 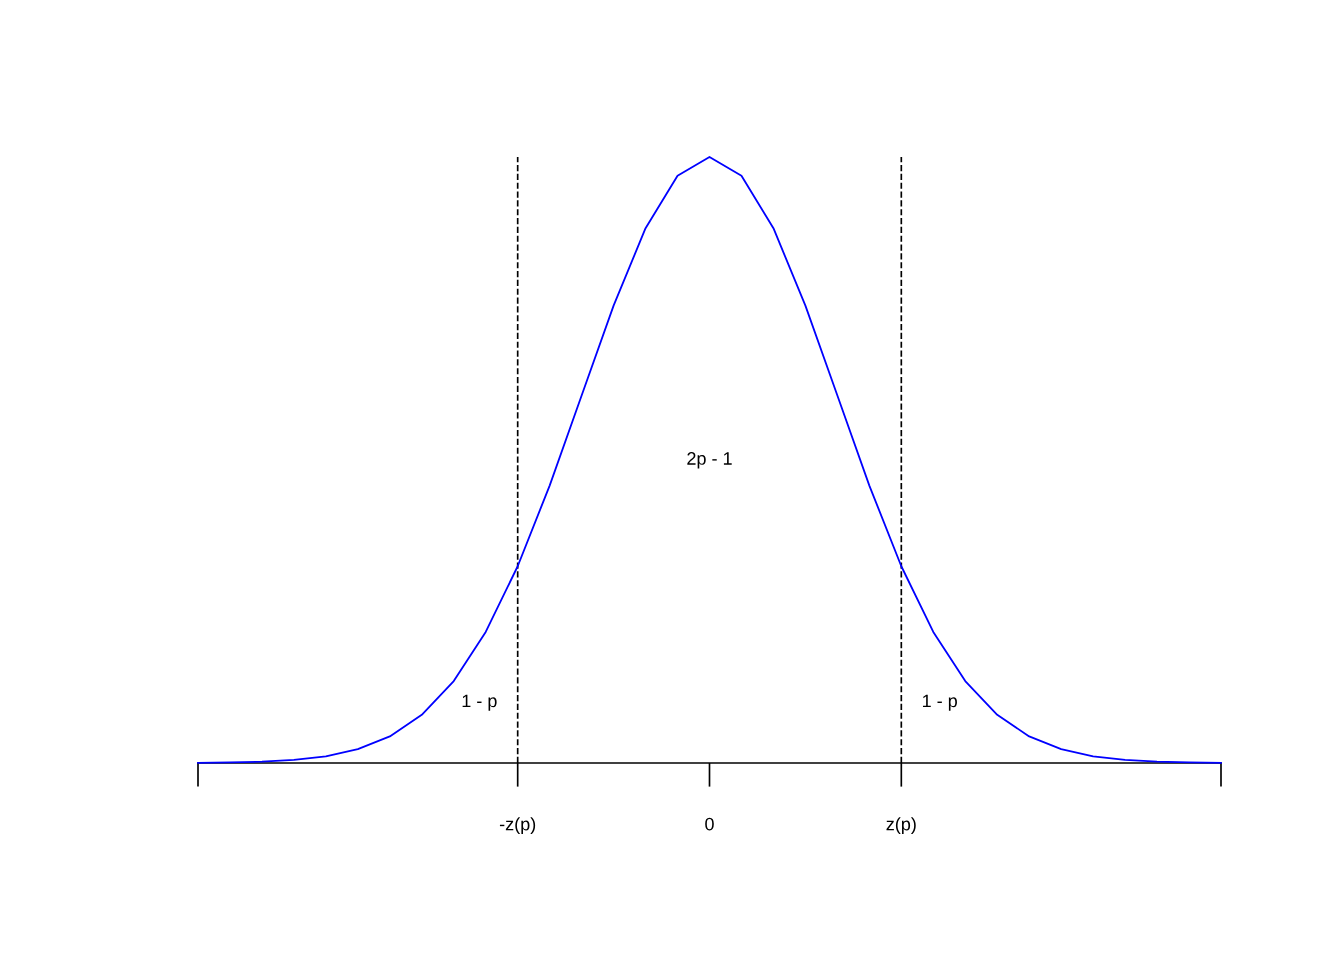 I want to click on x-tick-label: z(p), so click(x=901, y=825).